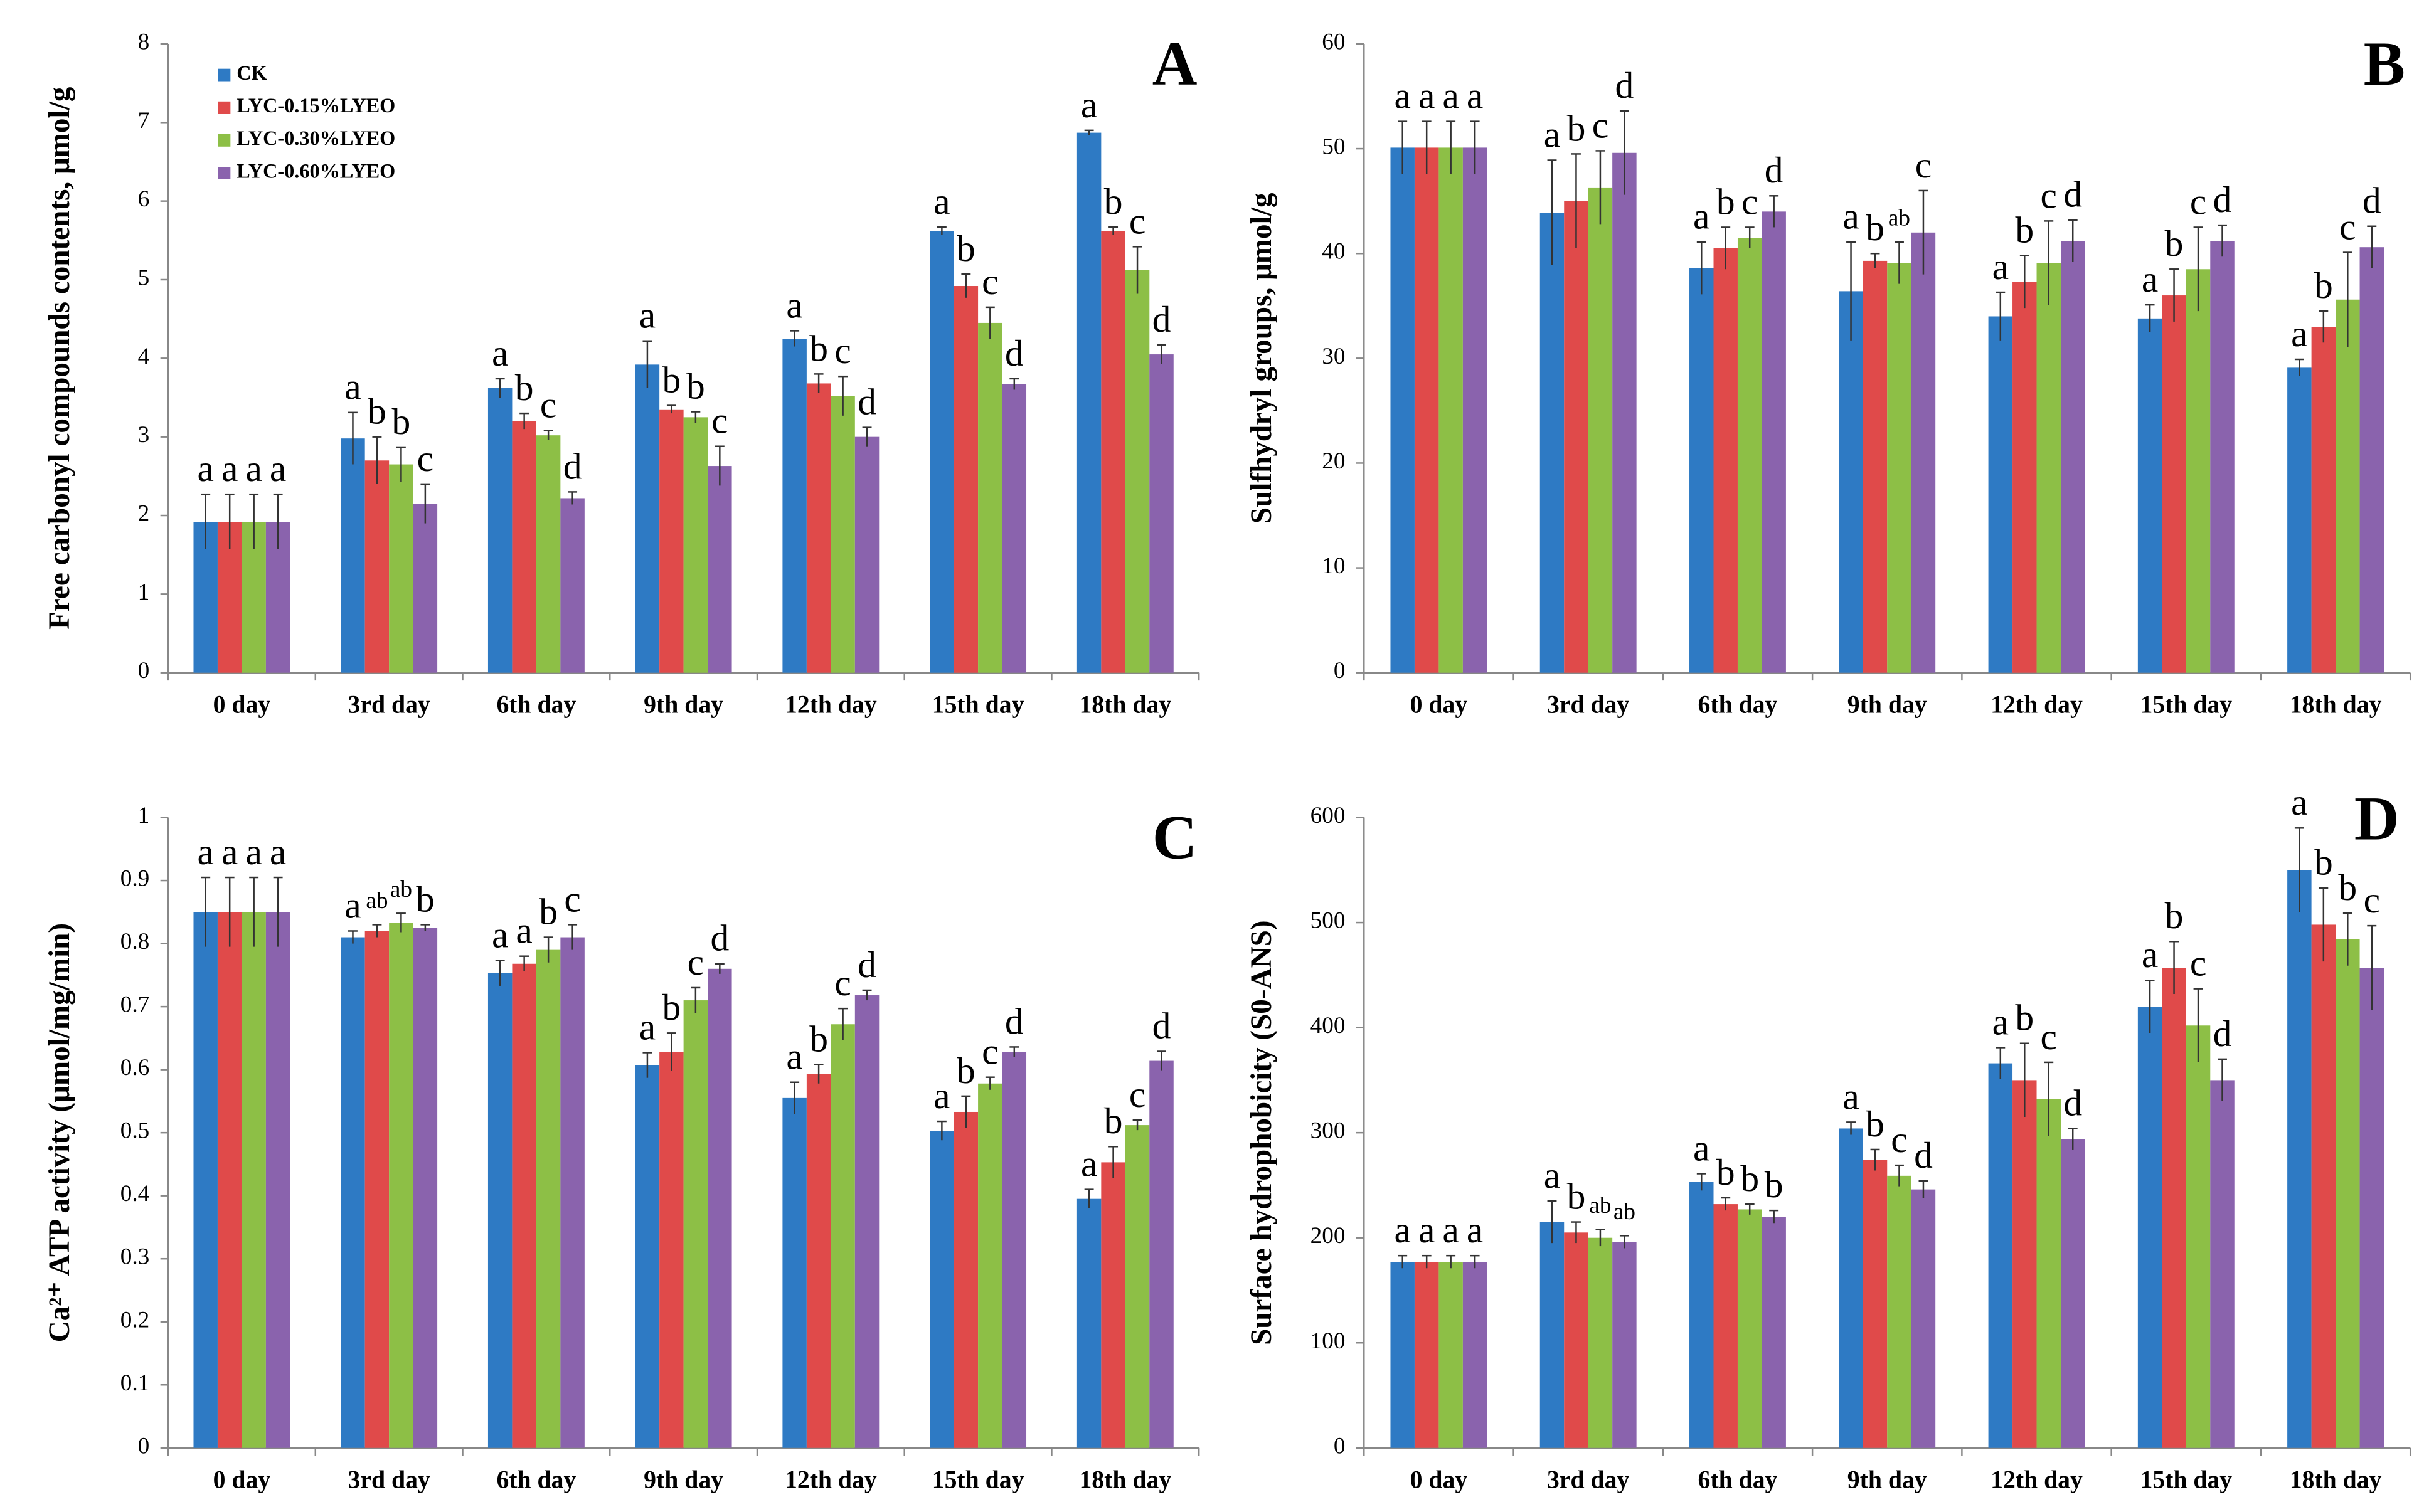 The width and height of the screenshot is (2429, 1512). What do you see at coordinates (135, 1257) in the screenshot?
I see `y-tick-label: 0.3` at bounding box center [135, 1257].